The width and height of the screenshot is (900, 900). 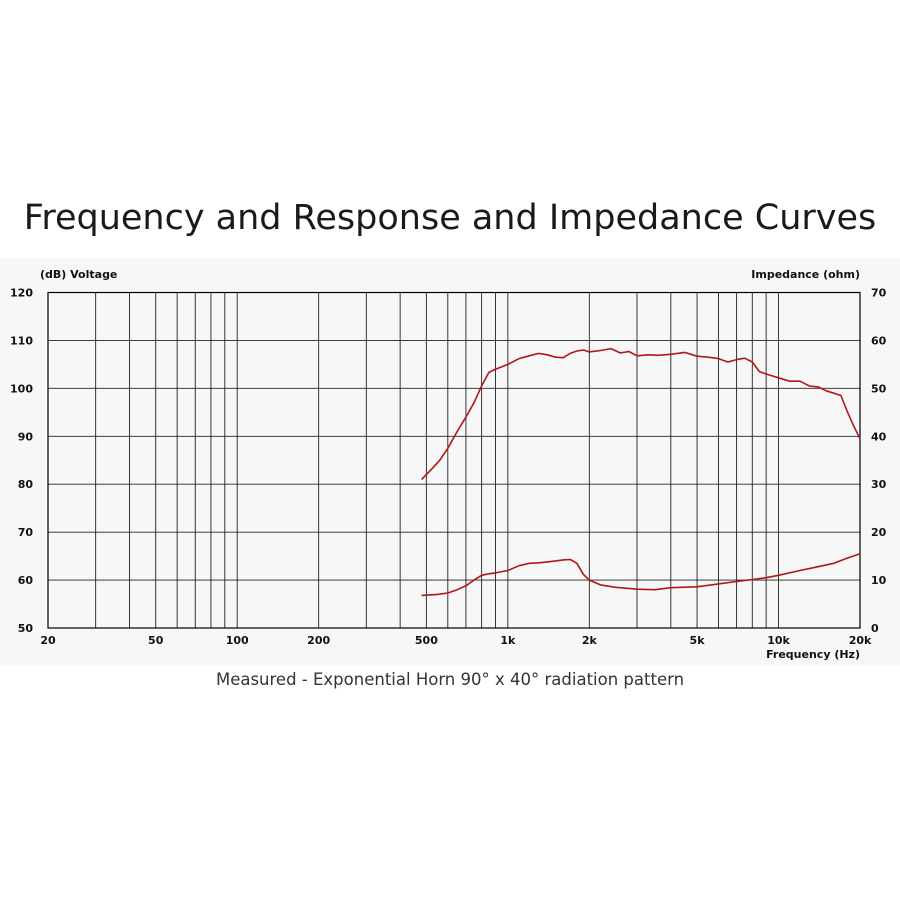 What do you see at coordinates (879, 461) in the screenshot?
I see `right-y-axis: 0 10 20 30 40 50 60 70` at bounding box center [879, 461].